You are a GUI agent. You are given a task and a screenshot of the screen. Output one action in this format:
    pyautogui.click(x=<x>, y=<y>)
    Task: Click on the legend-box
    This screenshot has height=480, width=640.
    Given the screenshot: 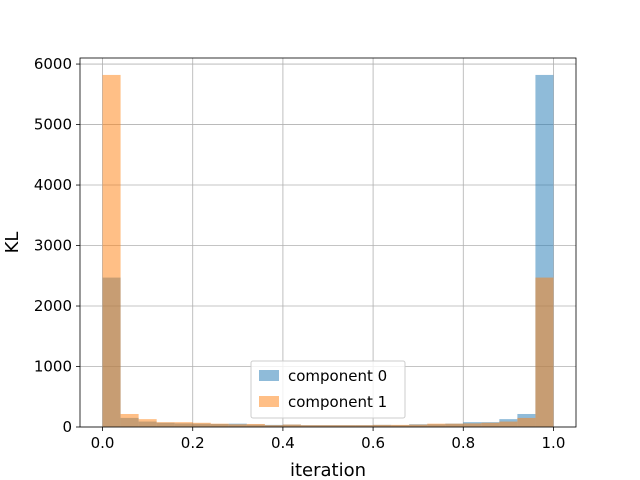 What is the action you would take?
    pyautogui.click(x=328, y=389)
    